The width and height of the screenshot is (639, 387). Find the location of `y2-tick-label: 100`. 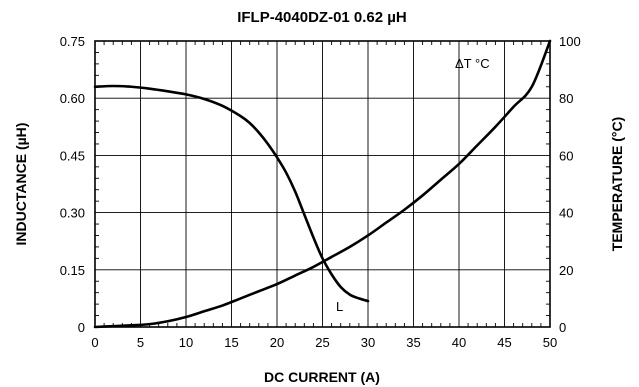

y2-tick-label: 100 is located at coordinates (570, 41).